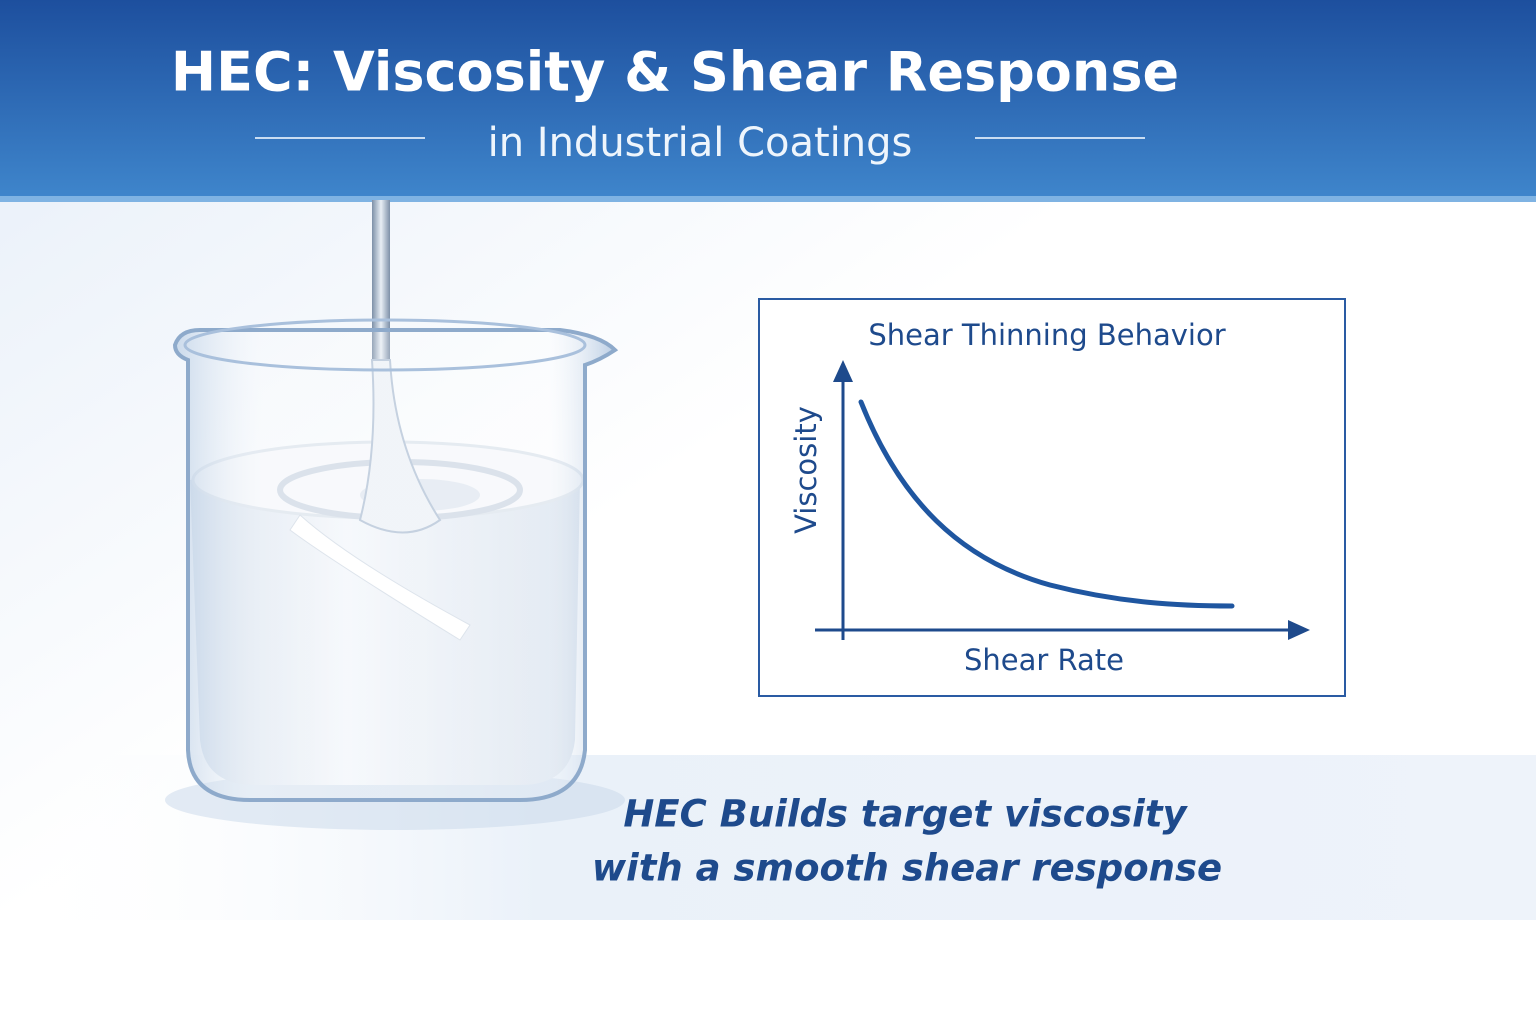  I want to click on diagram-frame, so click(1052, 497).